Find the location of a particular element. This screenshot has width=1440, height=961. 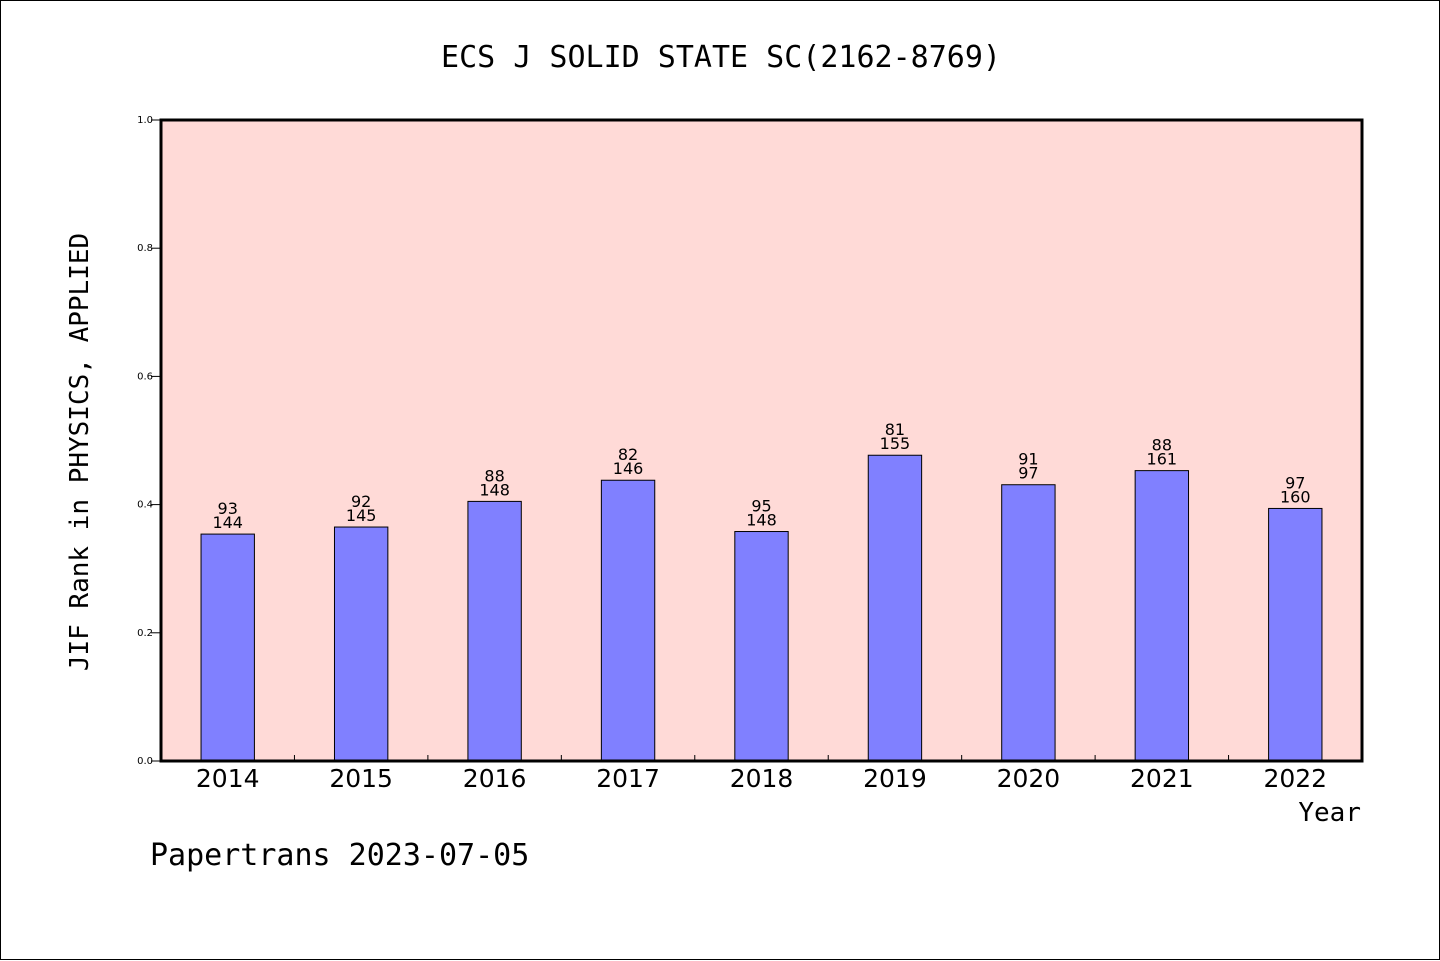

rank-label-2021: 88 is located at coordinates (1162, 445).